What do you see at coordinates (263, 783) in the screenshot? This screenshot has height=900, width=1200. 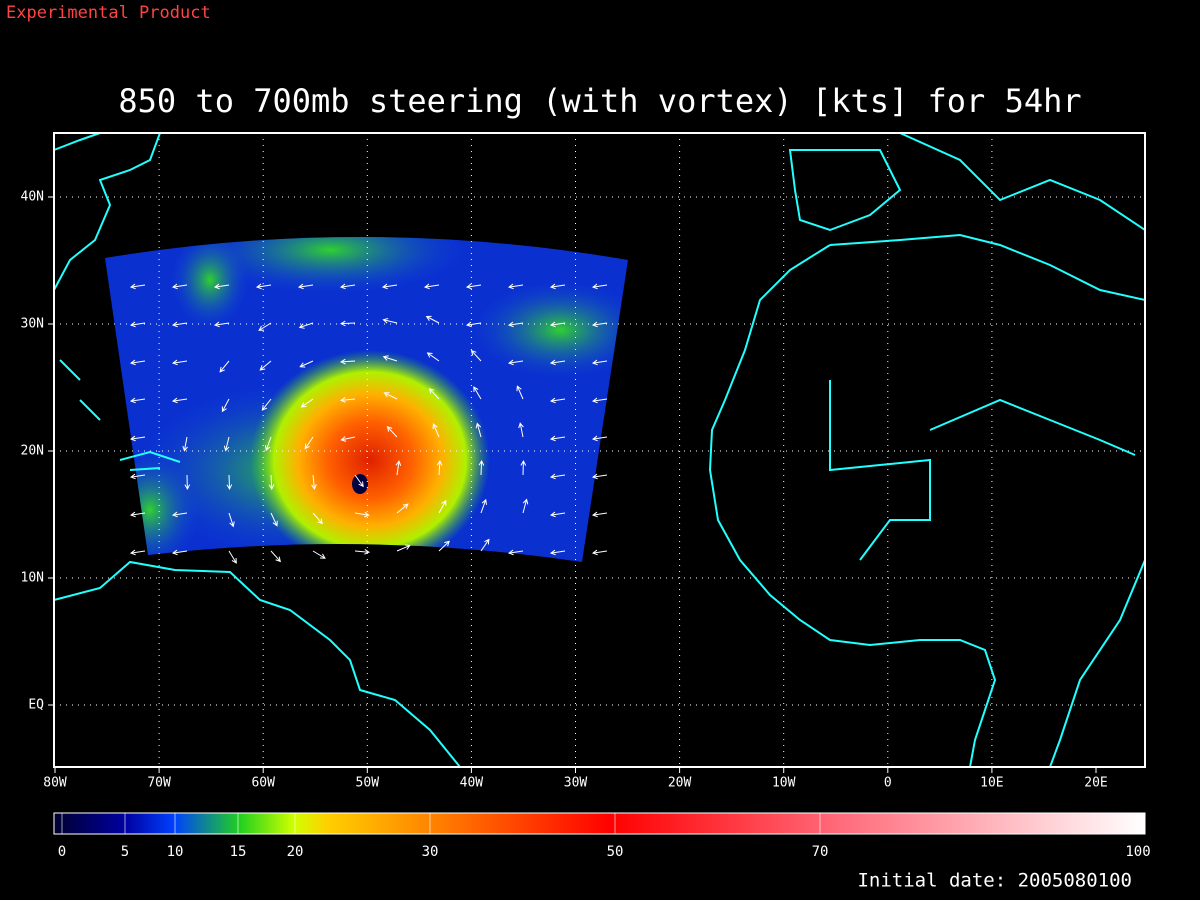 I see `lon-label: 60W` at bounding box center [263, 783].